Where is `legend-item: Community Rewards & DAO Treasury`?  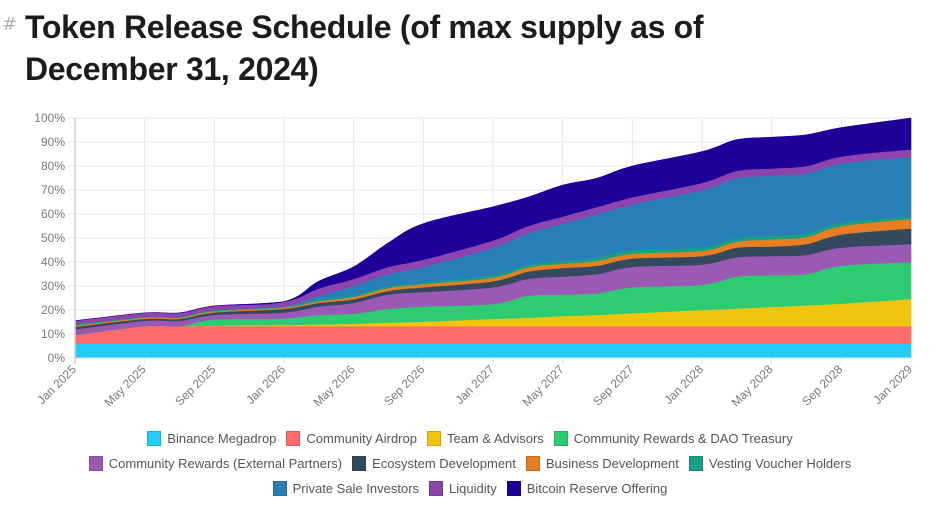
legend-item: Community Rewards & DAO Treasury is located at coordinates (673, 438).